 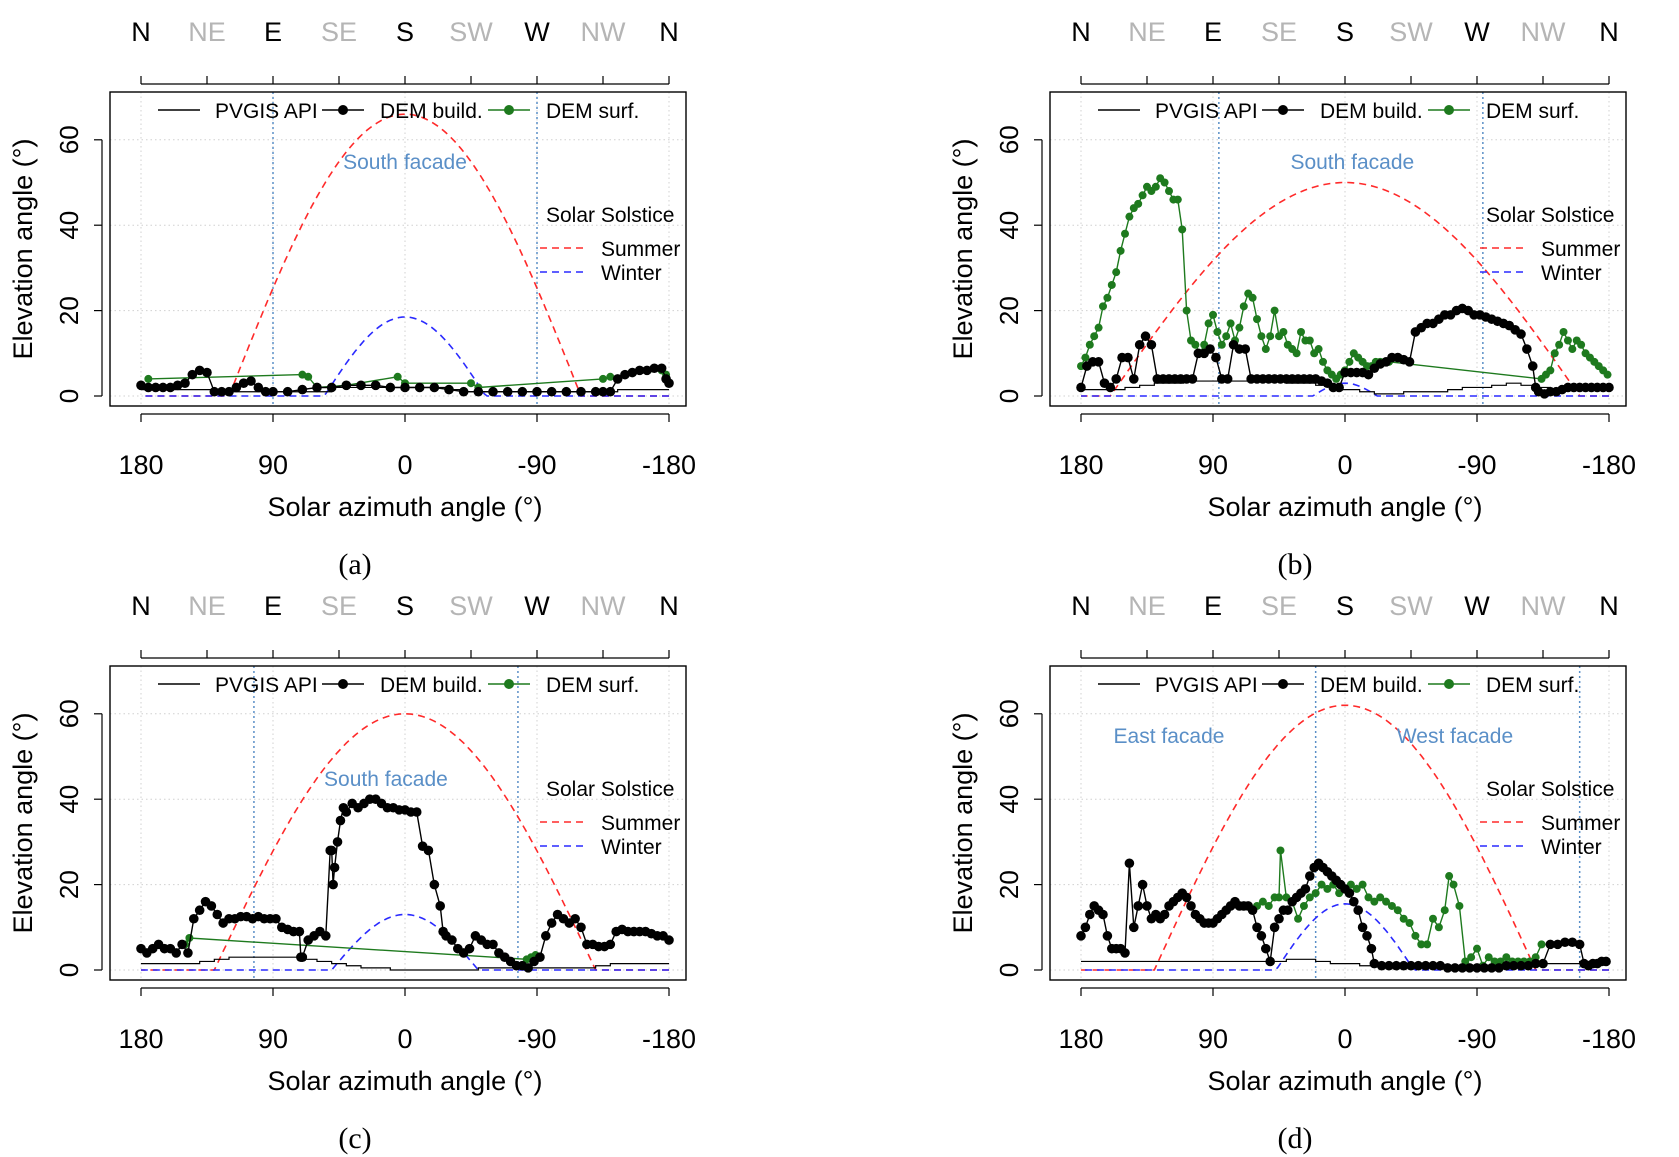 What do you see at coordinates (669, 1039) in the screenshot?
I see `x-tick-label: -180` at bounding box center [669, 1039].